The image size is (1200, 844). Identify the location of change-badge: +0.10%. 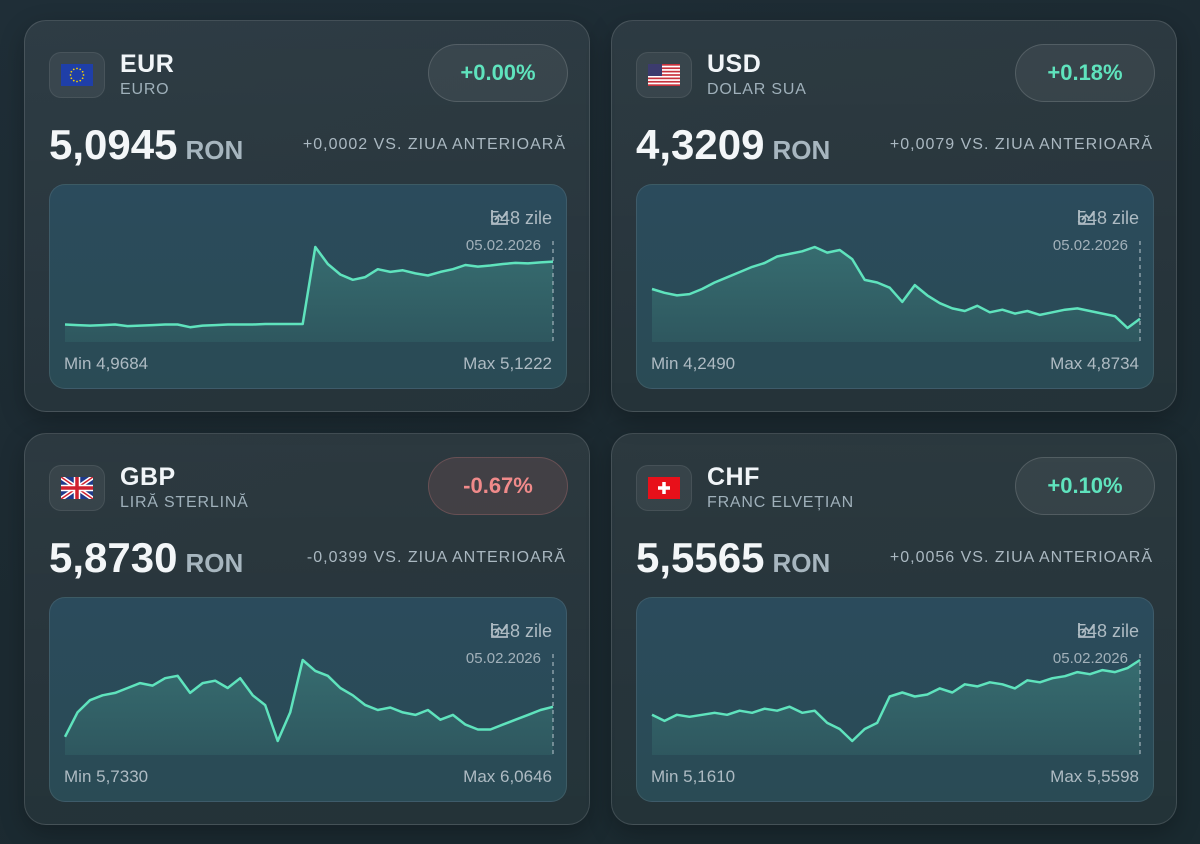
(1085, 486).